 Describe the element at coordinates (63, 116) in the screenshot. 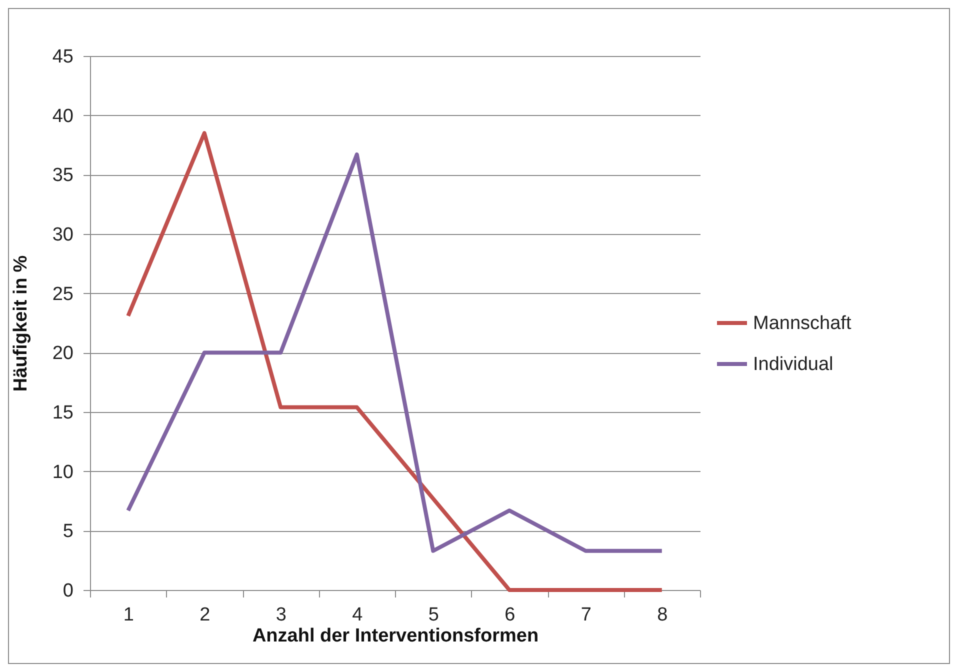

I see `y-tick-label: 40` at that location.